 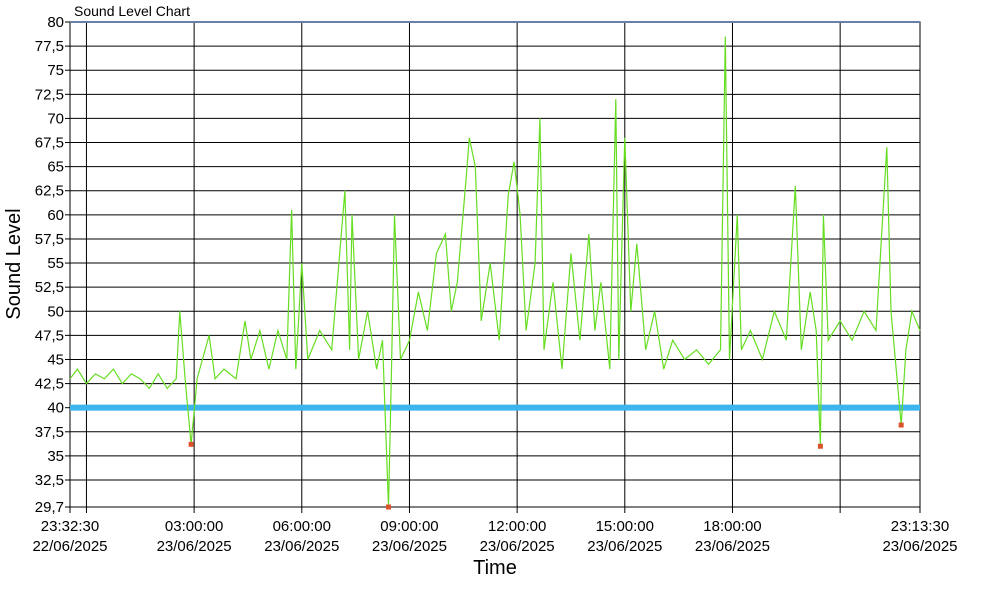 What do you see at coordinates (55, 408) in the screenshot?
I see `y-tick-label: 40` at bounding box center [55, 408].